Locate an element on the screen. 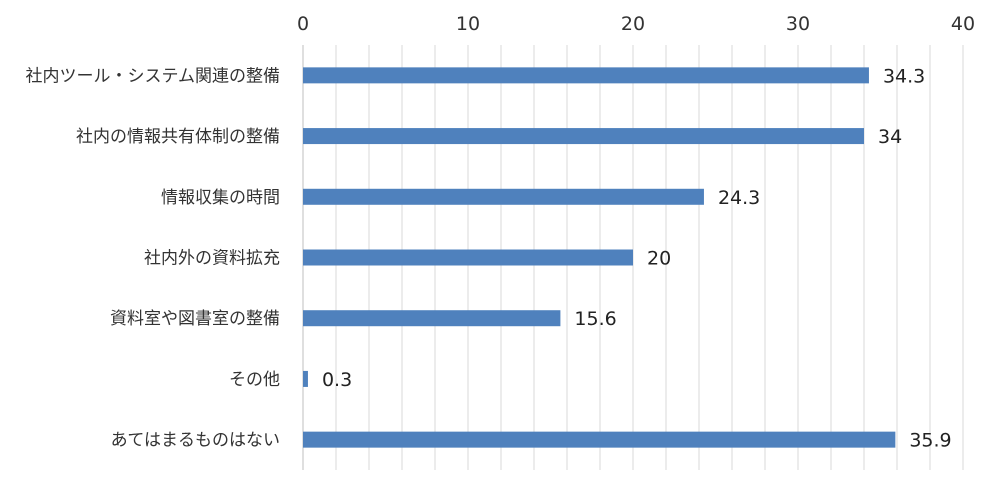 This screenshot has height=482, width=995. category-label: 社内外の資料拡充 is located at coordinates (212, 259).